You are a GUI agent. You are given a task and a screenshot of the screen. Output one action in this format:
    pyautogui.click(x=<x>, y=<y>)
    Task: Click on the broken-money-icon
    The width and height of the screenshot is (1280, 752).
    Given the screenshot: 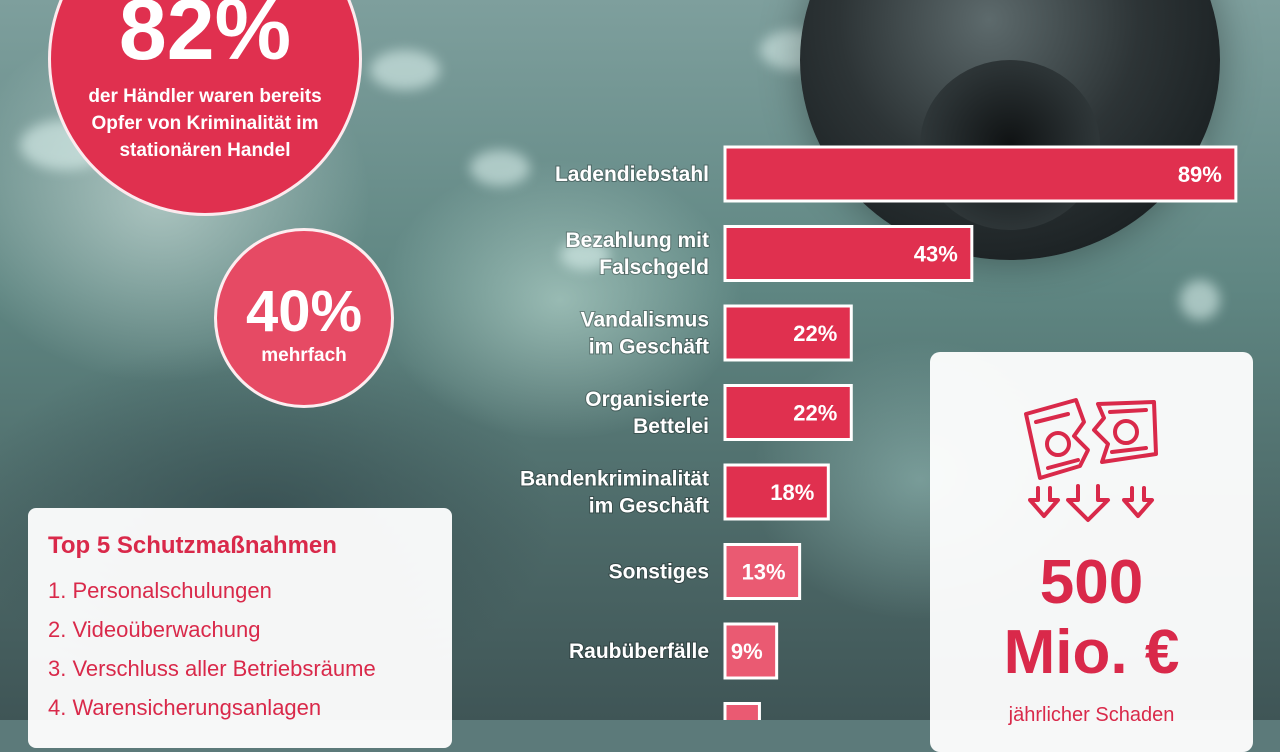 What is the action you would take?
    pyautogui.click(x=1091, y=460)
    